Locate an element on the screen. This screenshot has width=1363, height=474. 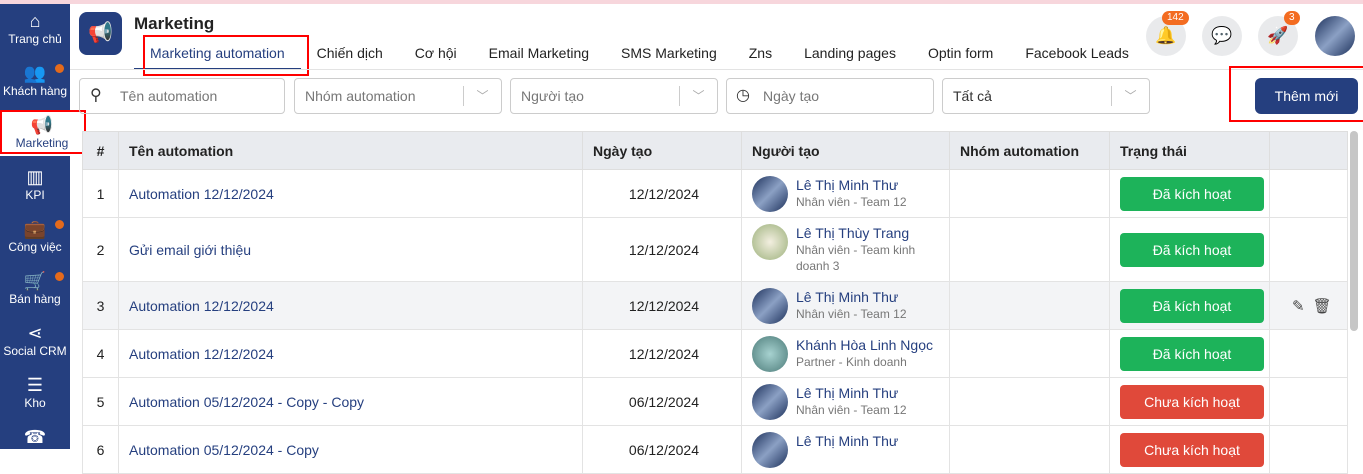
scrollbar is located at coordinates (1354, 231).